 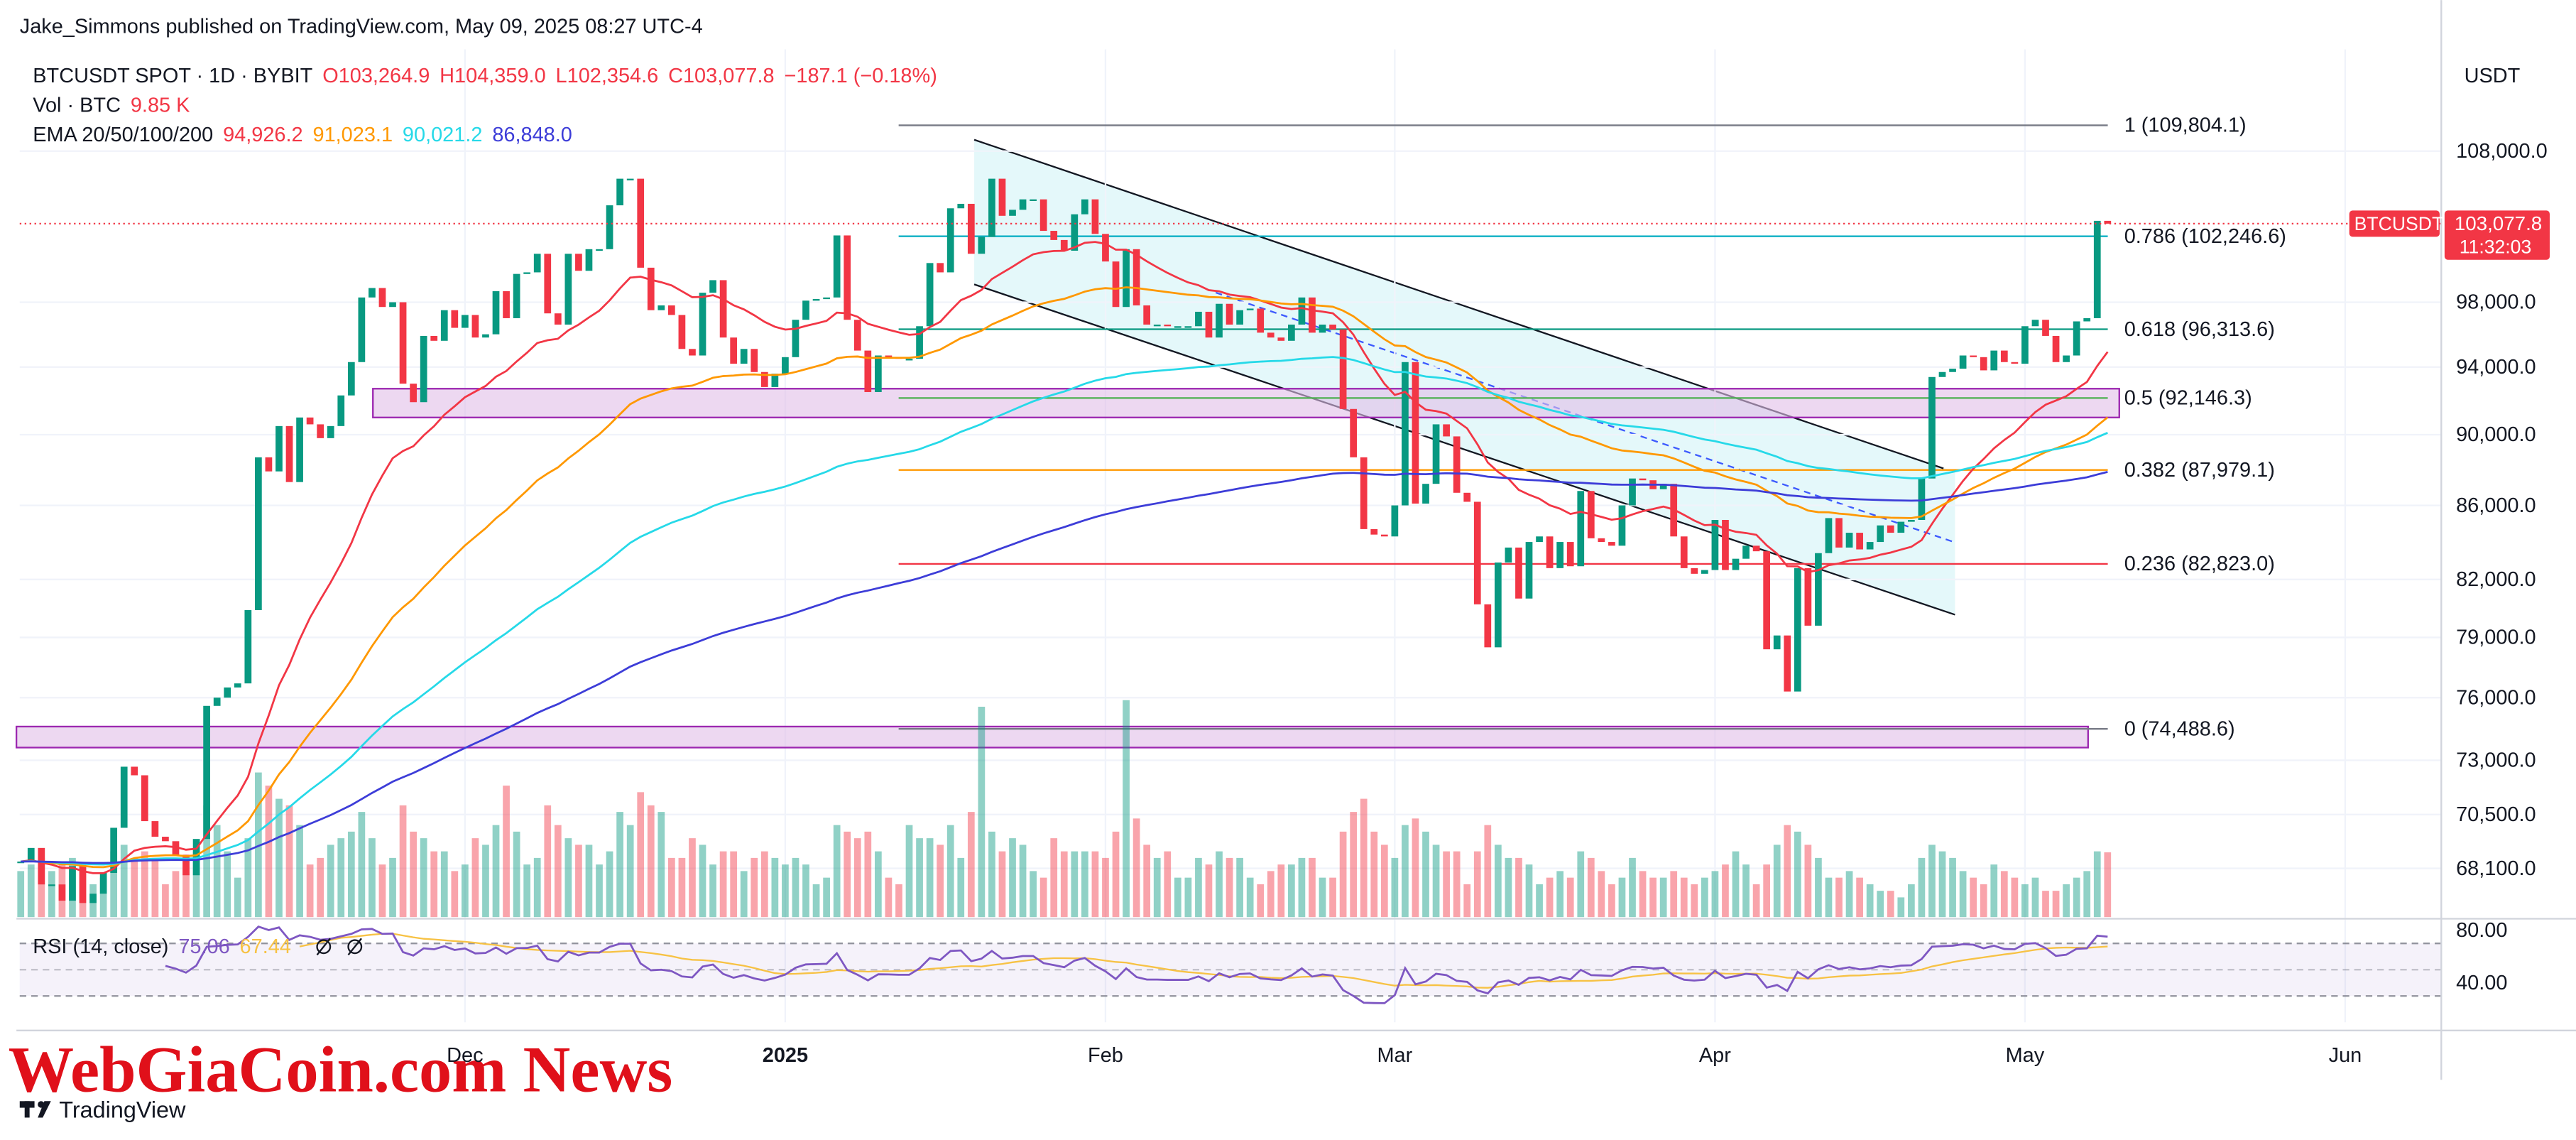 What do you see at coordinates (2025, 1055) in the screenshot?
I see `x-tick-label: May` at bounding box center [2025, 1055].